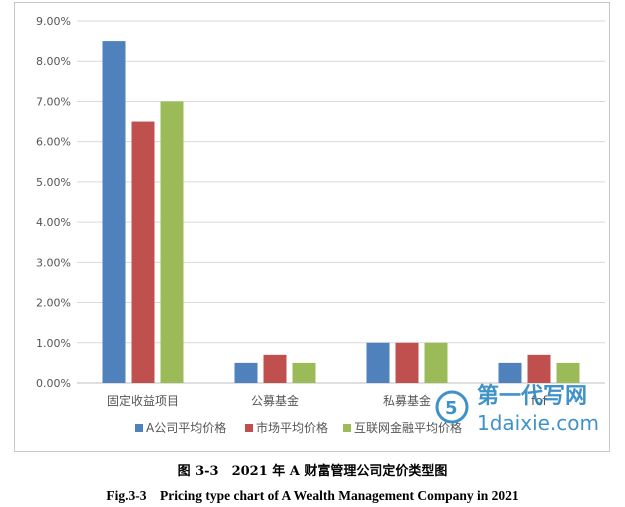 This screenshot has height=507, width=625. Describe the element at coordinates (407, 400) in the screenshot. I see `x-category-label: 私募基金` at that location.